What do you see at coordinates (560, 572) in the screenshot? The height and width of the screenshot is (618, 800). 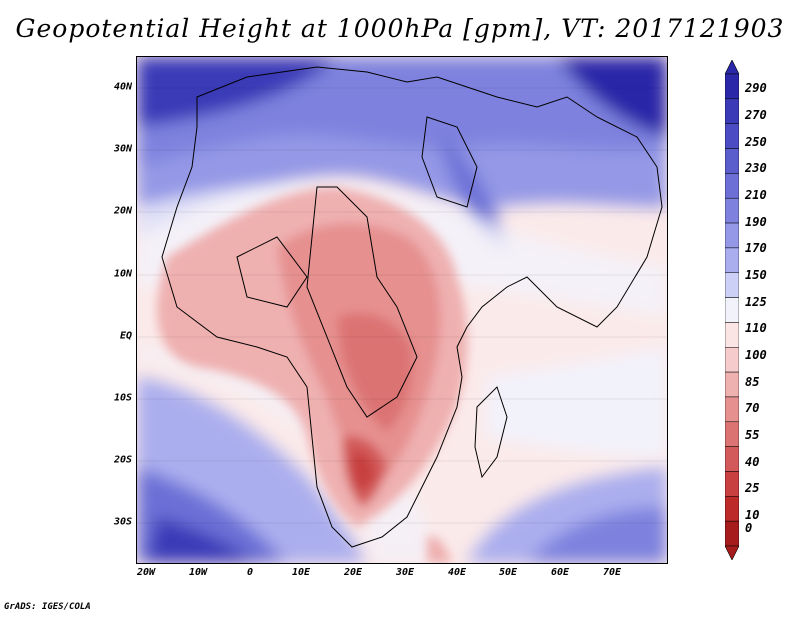 I see `x-tick-label: 60E` at bounding box center [560, 572].